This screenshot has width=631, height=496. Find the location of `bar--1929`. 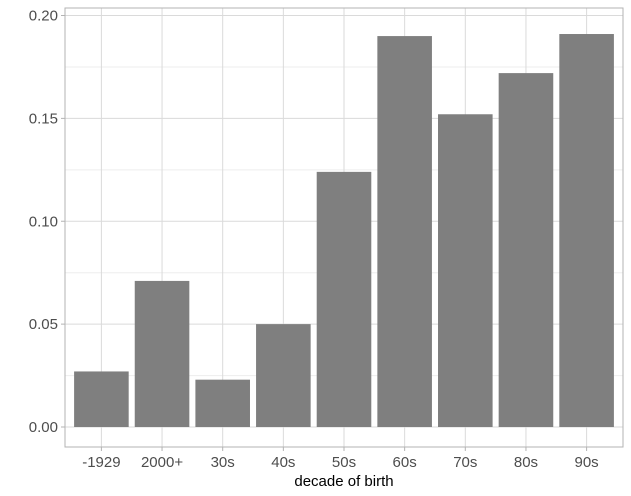

bar--1929 is located at coordinates (101, 399).